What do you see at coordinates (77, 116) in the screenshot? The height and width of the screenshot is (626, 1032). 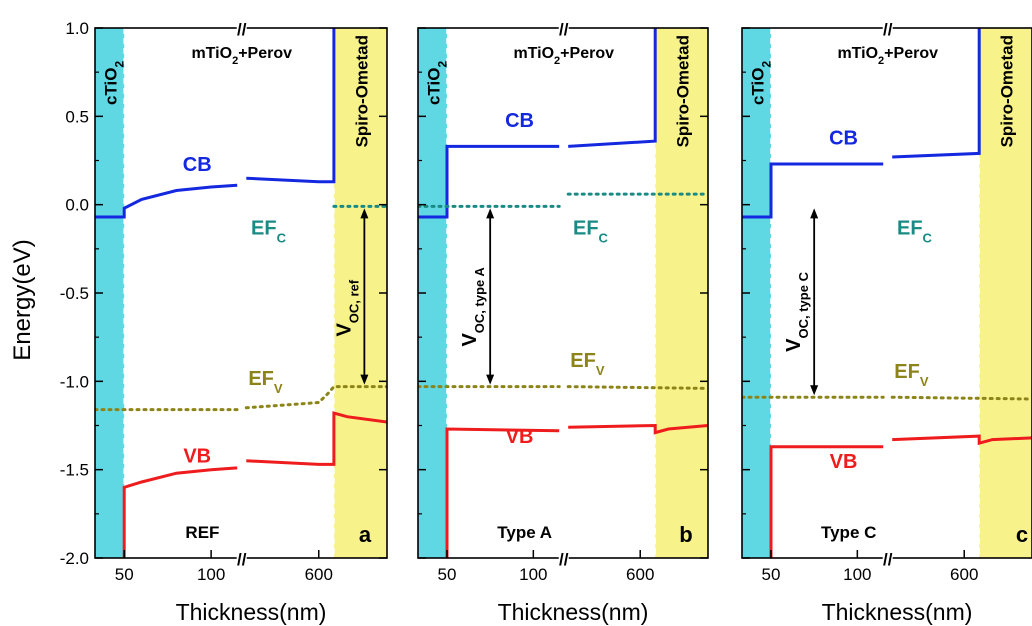 I see `y-tick-label: 0.5` at bounding box center [77, 116].